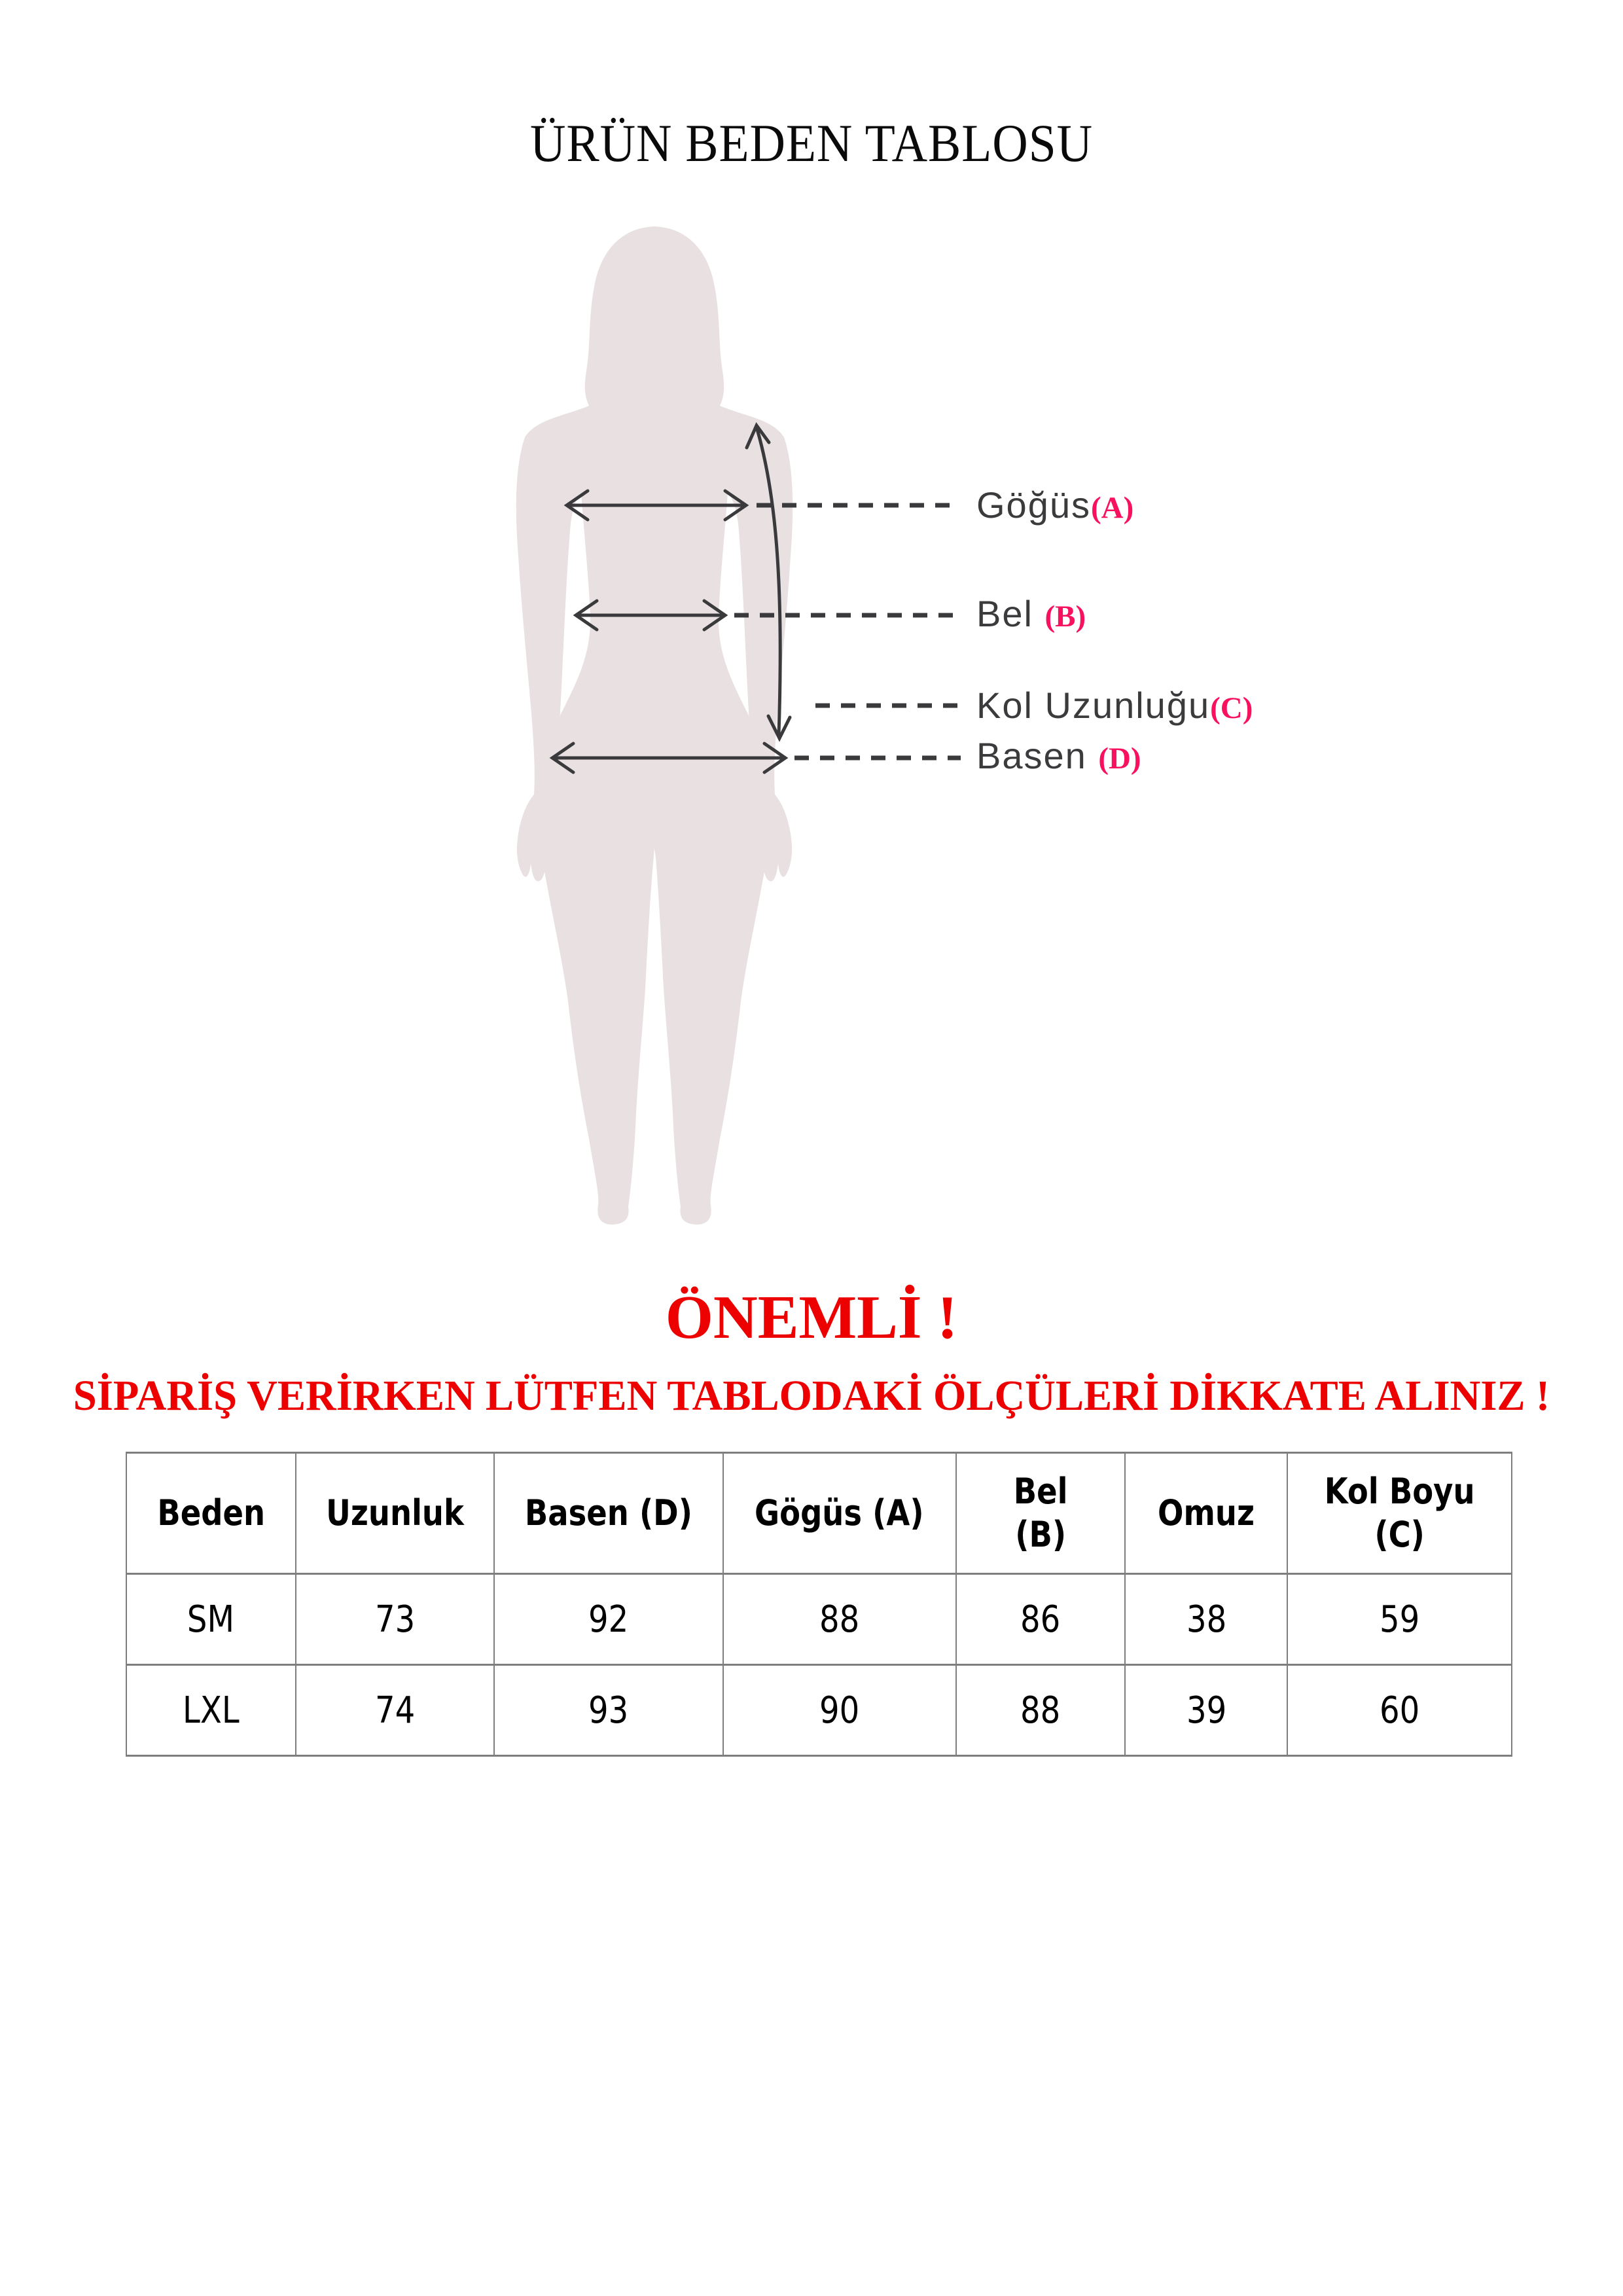  I want to click on label-waist-letter: (B), so click(1065, 617).